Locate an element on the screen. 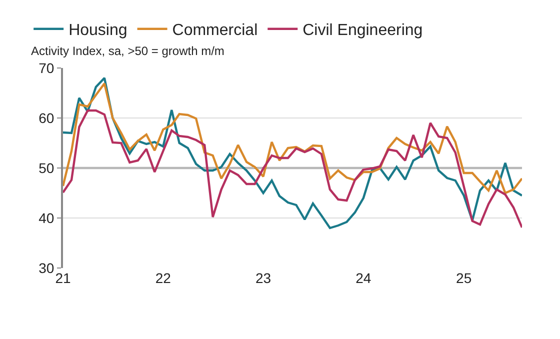  x-tick-label: 24 is located at coordinates (364, 278).